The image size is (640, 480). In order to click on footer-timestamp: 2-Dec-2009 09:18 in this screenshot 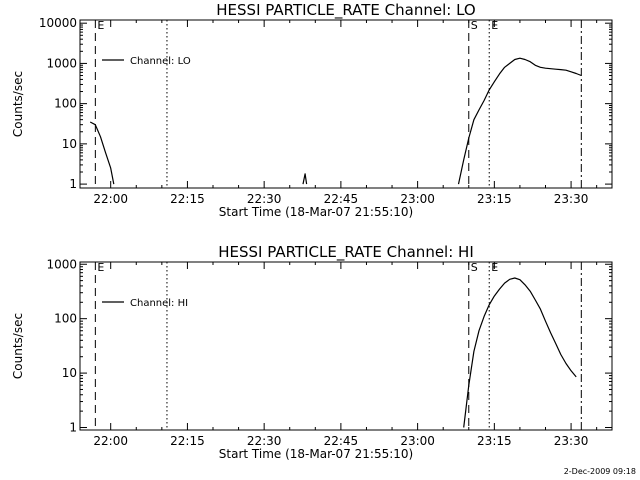, I will do `click(600, 471)`.